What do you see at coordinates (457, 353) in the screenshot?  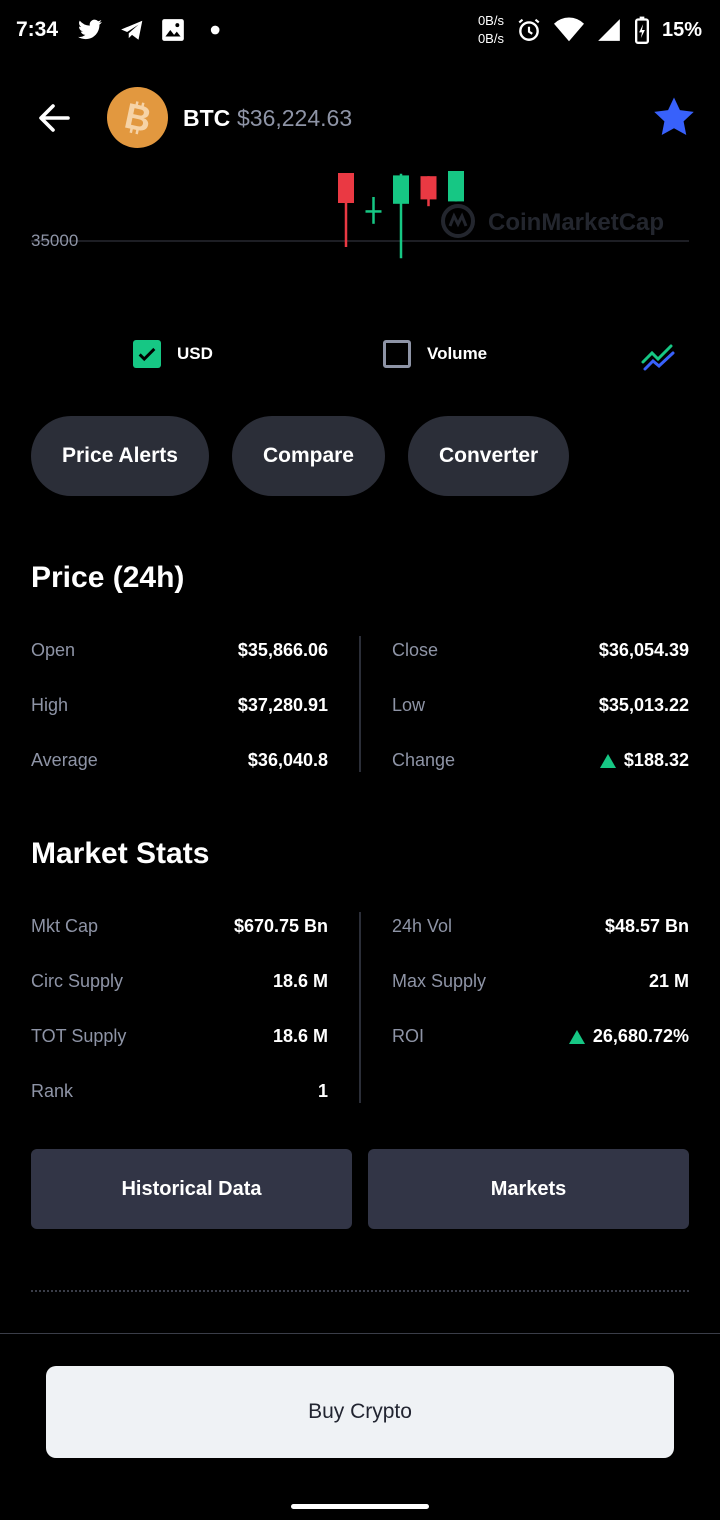 I see `volume-label: Volume` at bounding box center [457, 353].